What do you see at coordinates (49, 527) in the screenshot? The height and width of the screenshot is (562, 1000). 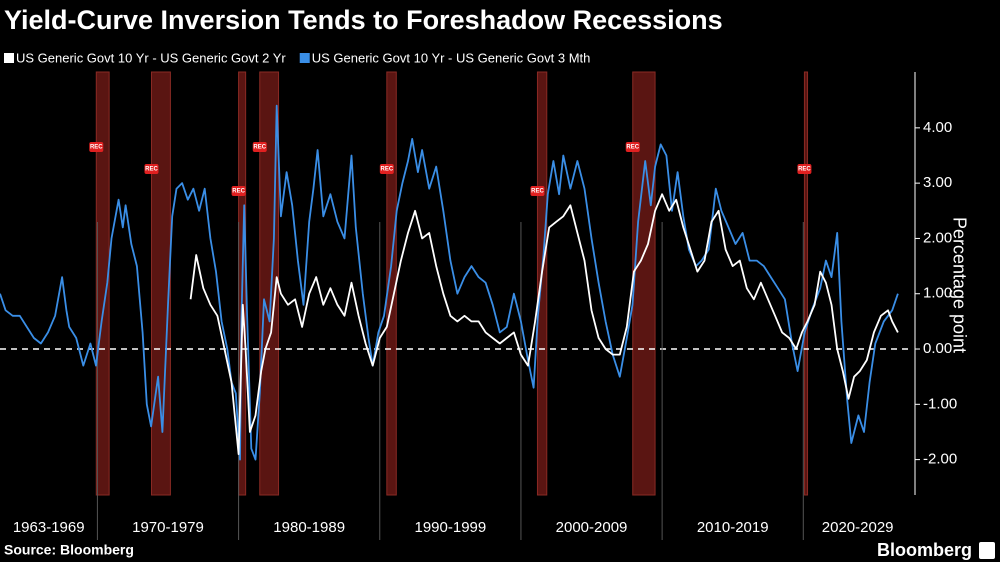 I see `x-period-label: 1963-1969` at bounding box center [49, 527].